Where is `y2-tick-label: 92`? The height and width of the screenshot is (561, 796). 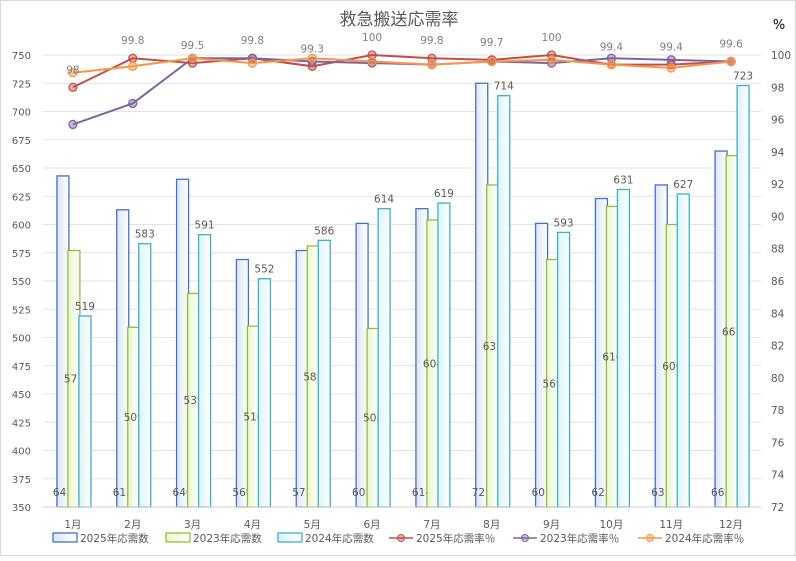 y2-tick-label: 92 is located at coordinates (777, 185).